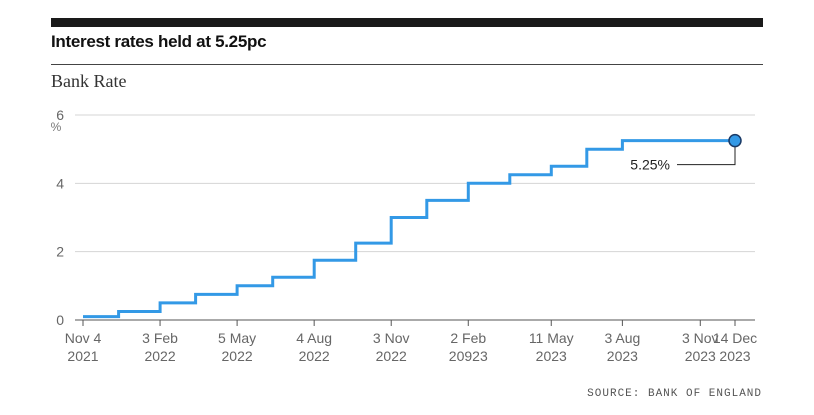 This screenshot has width=814, height=415. I want to click on x-tick-label: 14 Dec, so click(735, 338).